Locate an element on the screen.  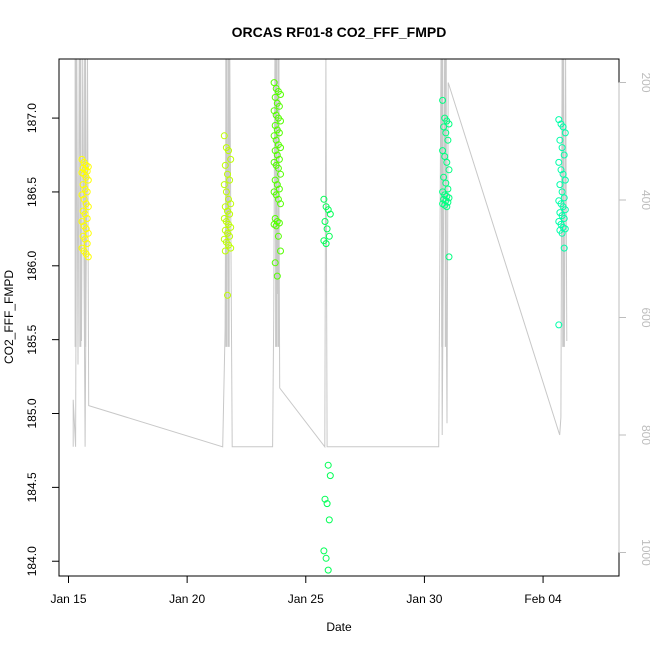
y-axis-label: CO2_FFF_FMPD is located at coordinates (9, 317).